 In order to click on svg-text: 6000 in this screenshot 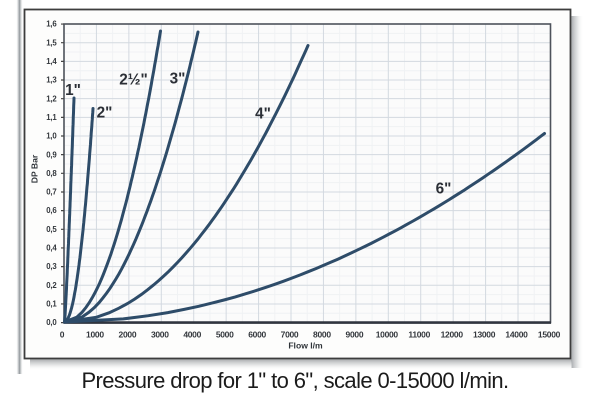, I will do `click(257, 335)`.